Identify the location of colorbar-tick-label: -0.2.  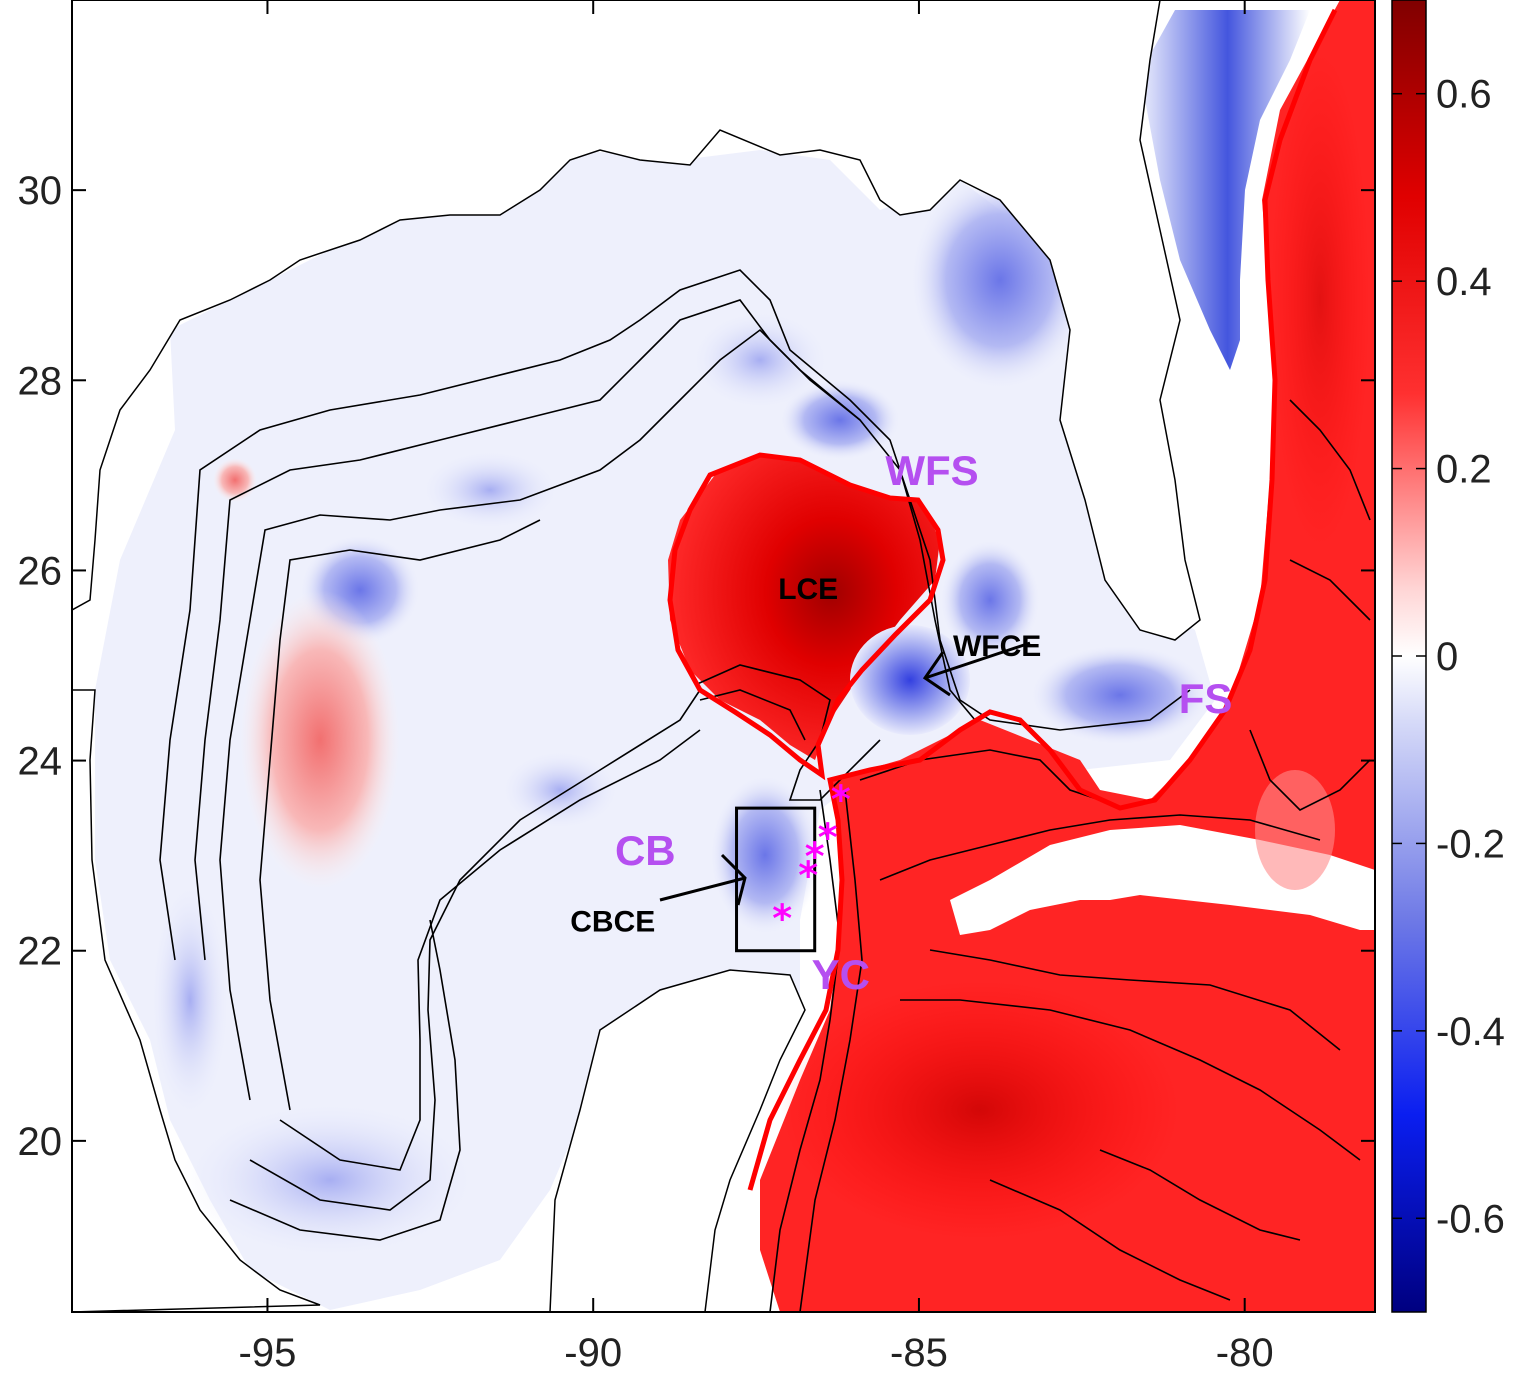
(1470, 844).